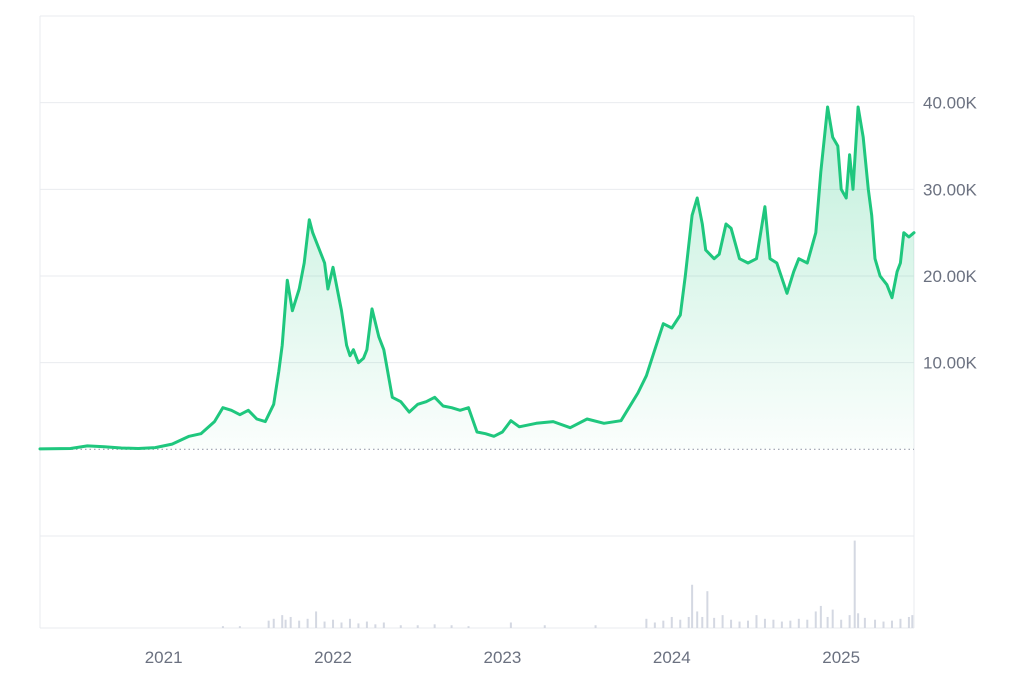 This screenshot has height=683, width=1024. Describe the element at coordinates (841, 657) in the screenshot. I see `x-tick-label: 2025` at that location.